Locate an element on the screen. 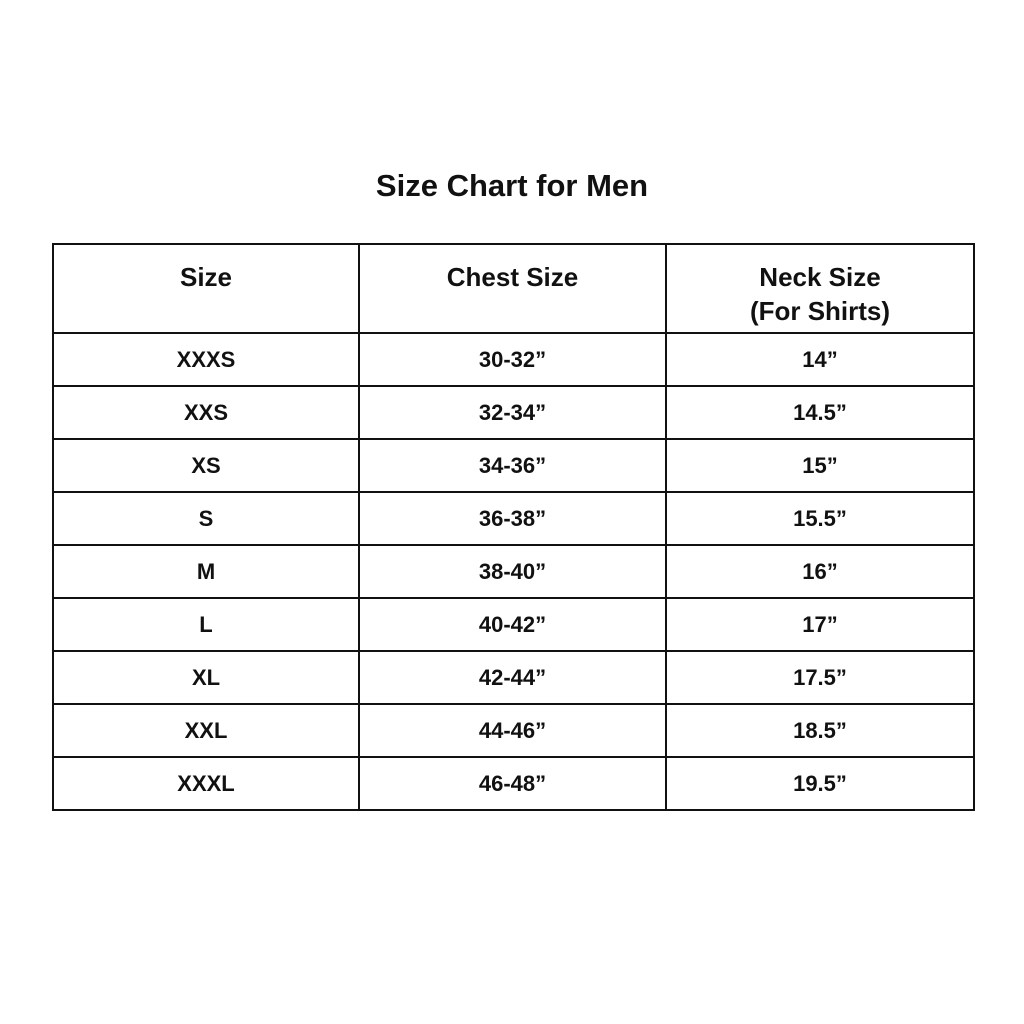 Image resolution: width=1024 pixels, height=1024 pixels. table-row: XL 42-44” 17.5” is located at coordinates (513, 677).